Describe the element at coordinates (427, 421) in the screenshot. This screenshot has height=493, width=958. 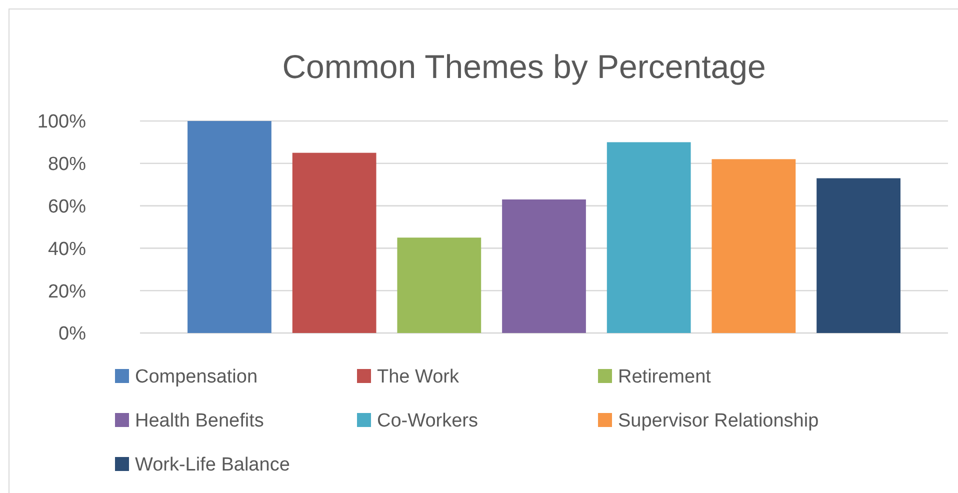
I see `legend-label: Co-Workers` at that location.